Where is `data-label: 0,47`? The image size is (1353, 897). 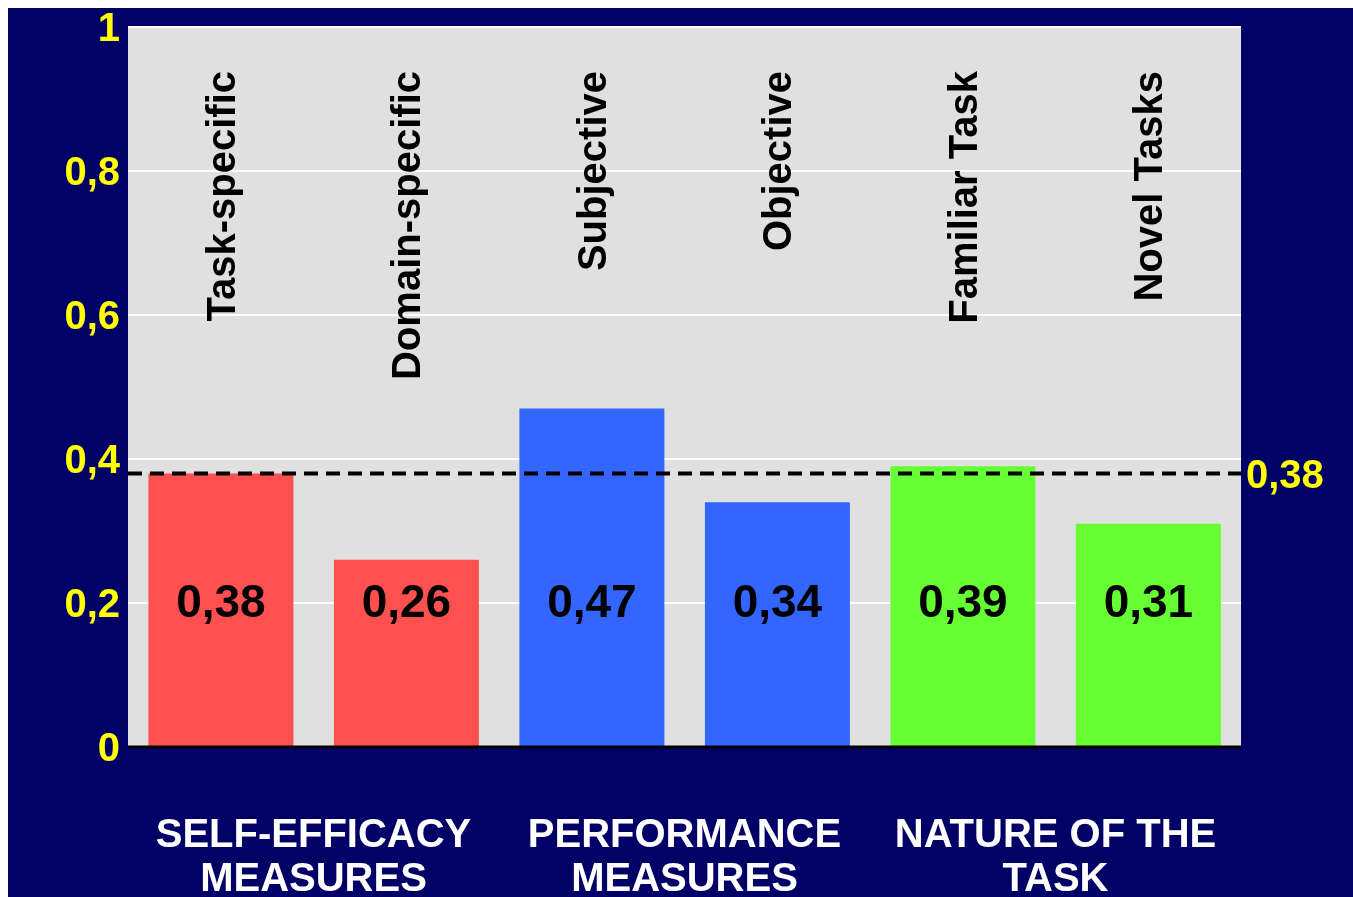
data-label: 0,47 is located at coordinates (592, 601).